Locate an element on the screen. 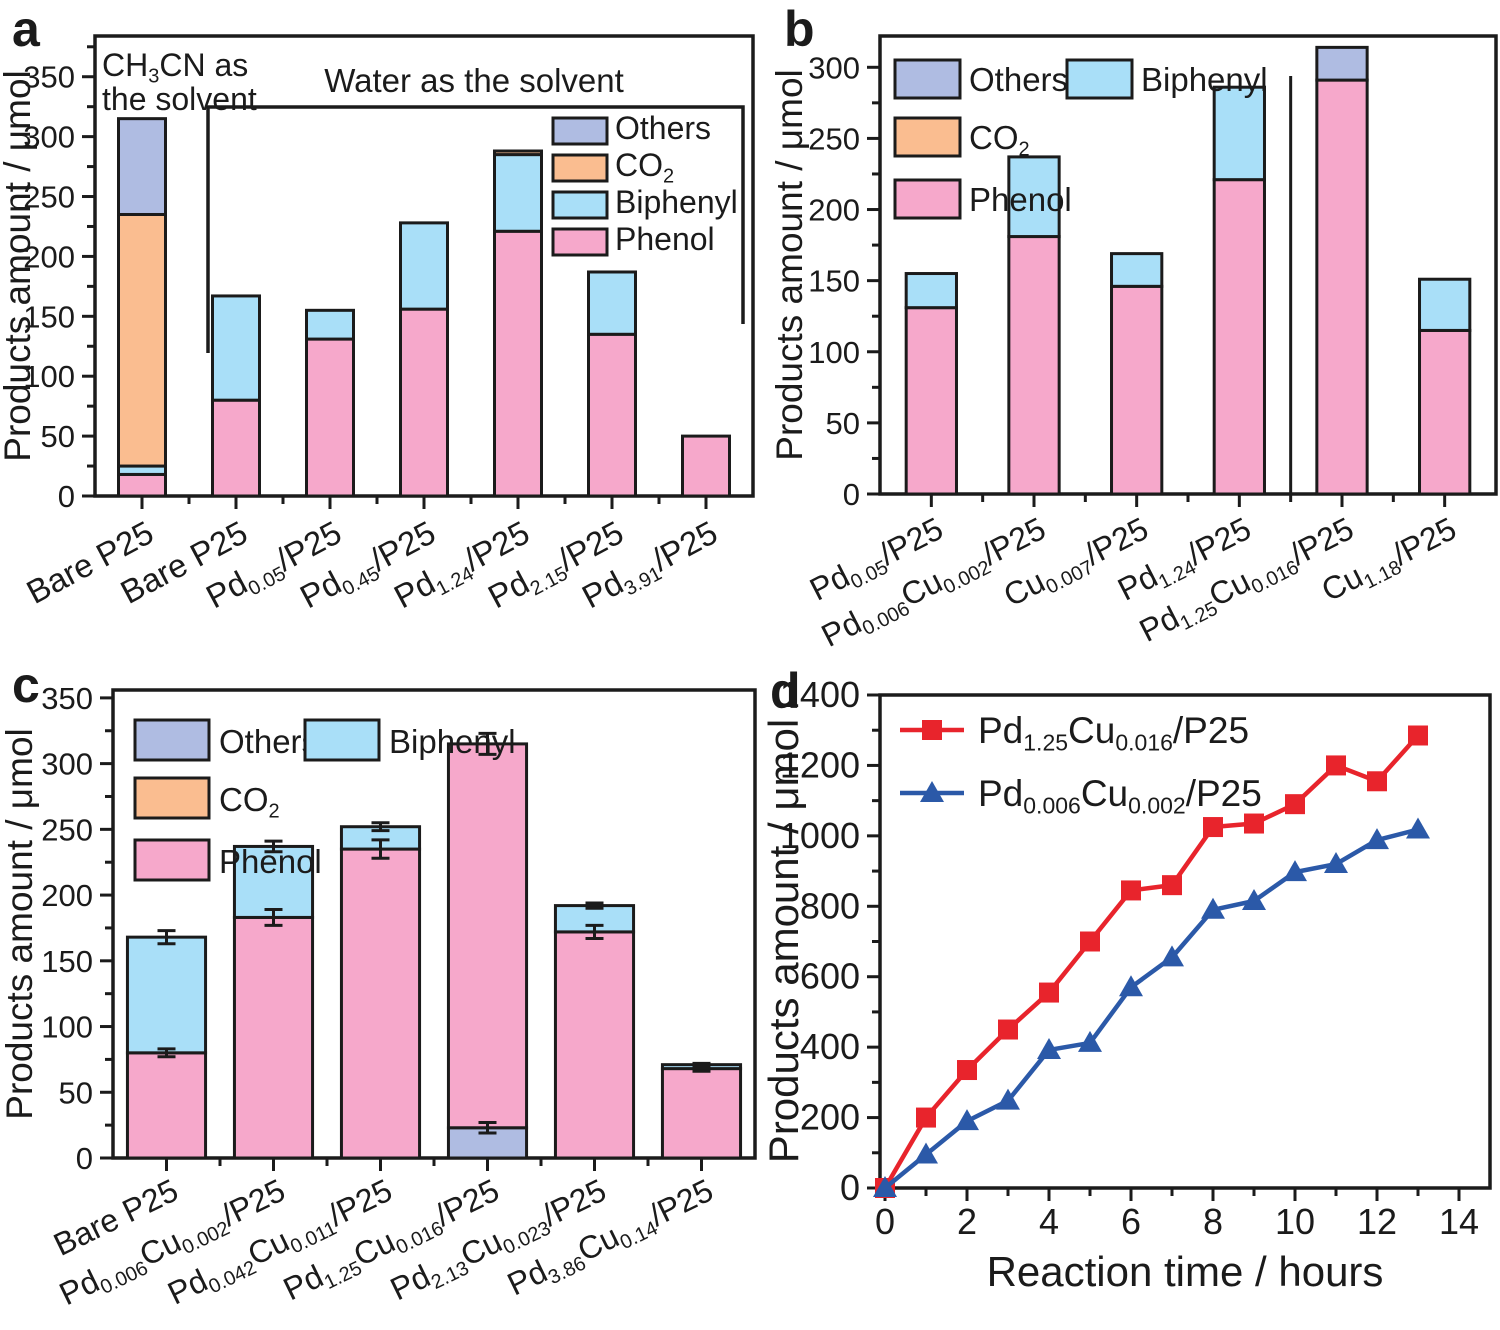 Image resolution: width=1500 pixels, height=1330 pixels. x-tick-label: 6 is located at coordinates (1131, 1221).